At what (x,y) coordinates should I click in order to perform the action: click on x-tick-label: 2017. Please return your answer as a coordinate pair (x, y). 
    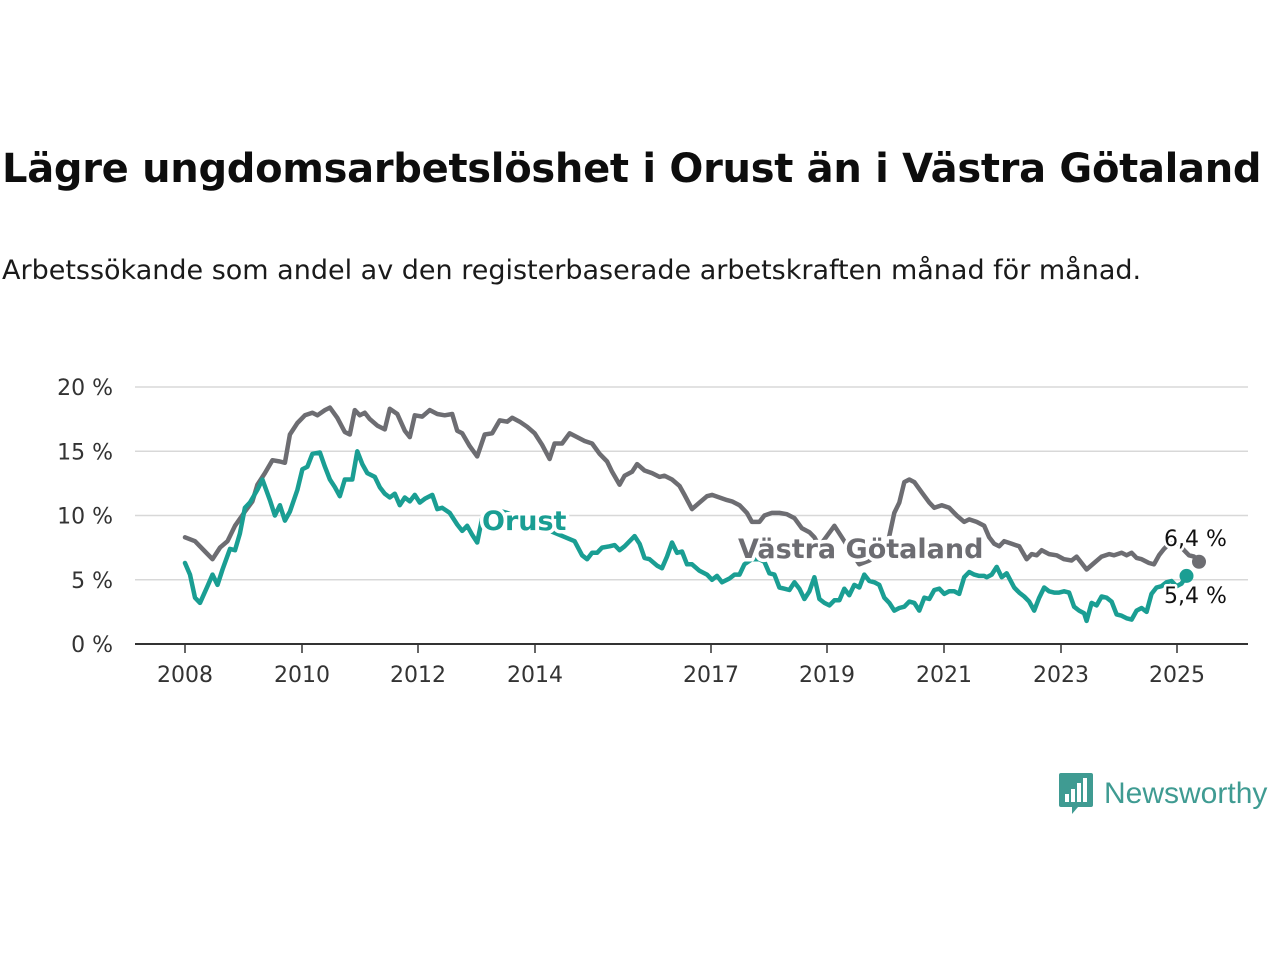
    Looking at the image, I should click on (711, 675).